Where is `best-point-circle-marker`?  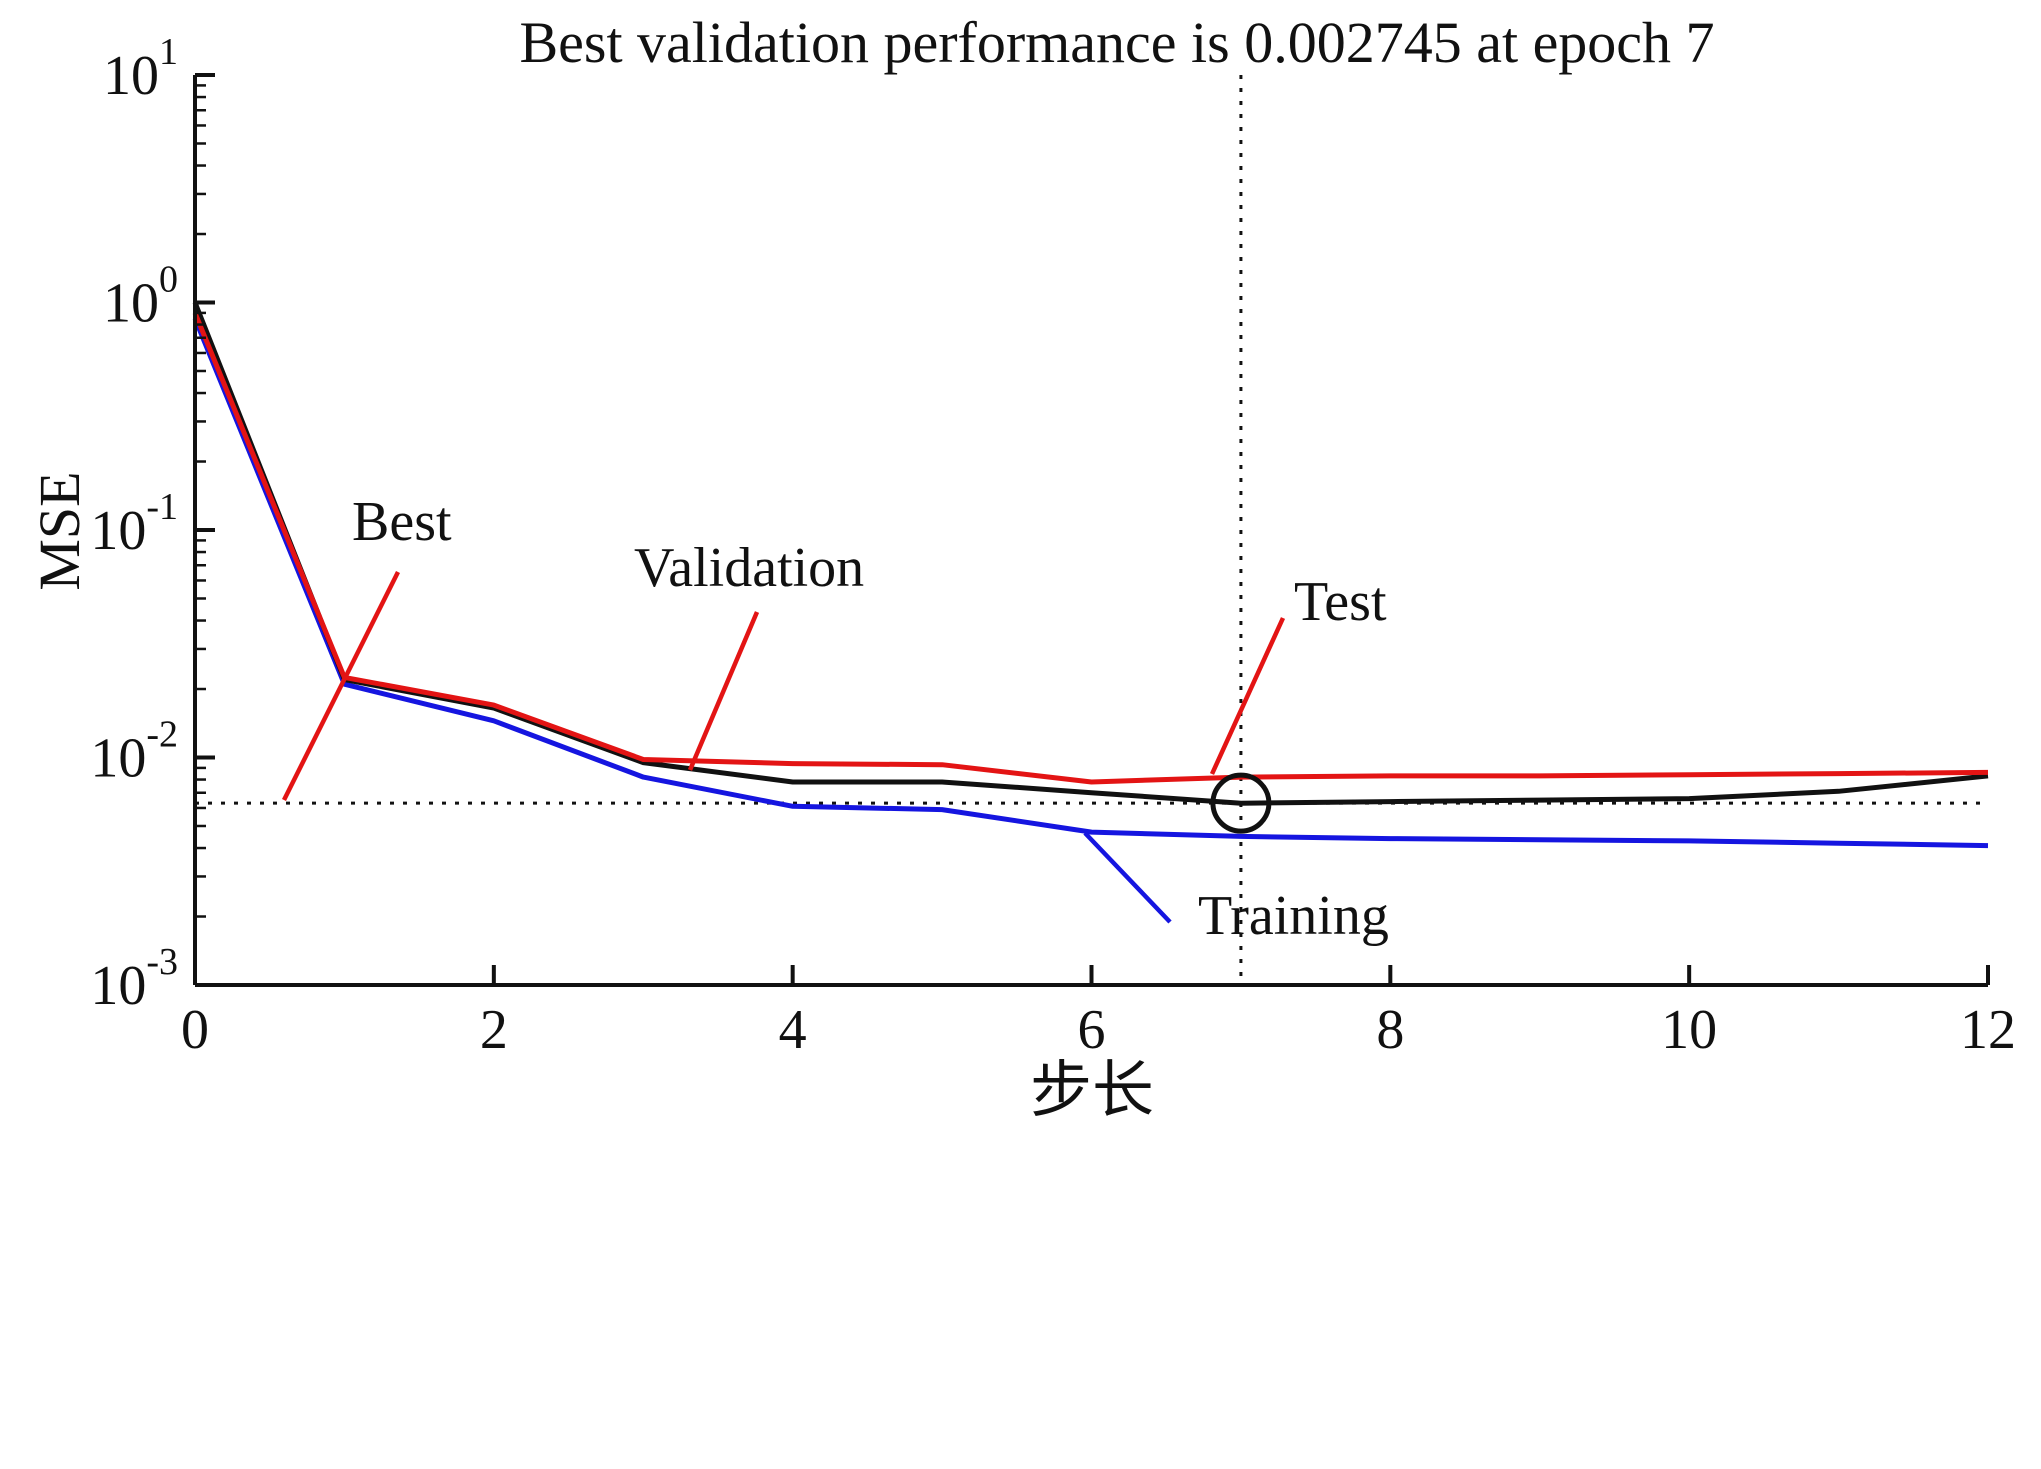 best-point-circle-marker is located at coordinates (1241, 803).